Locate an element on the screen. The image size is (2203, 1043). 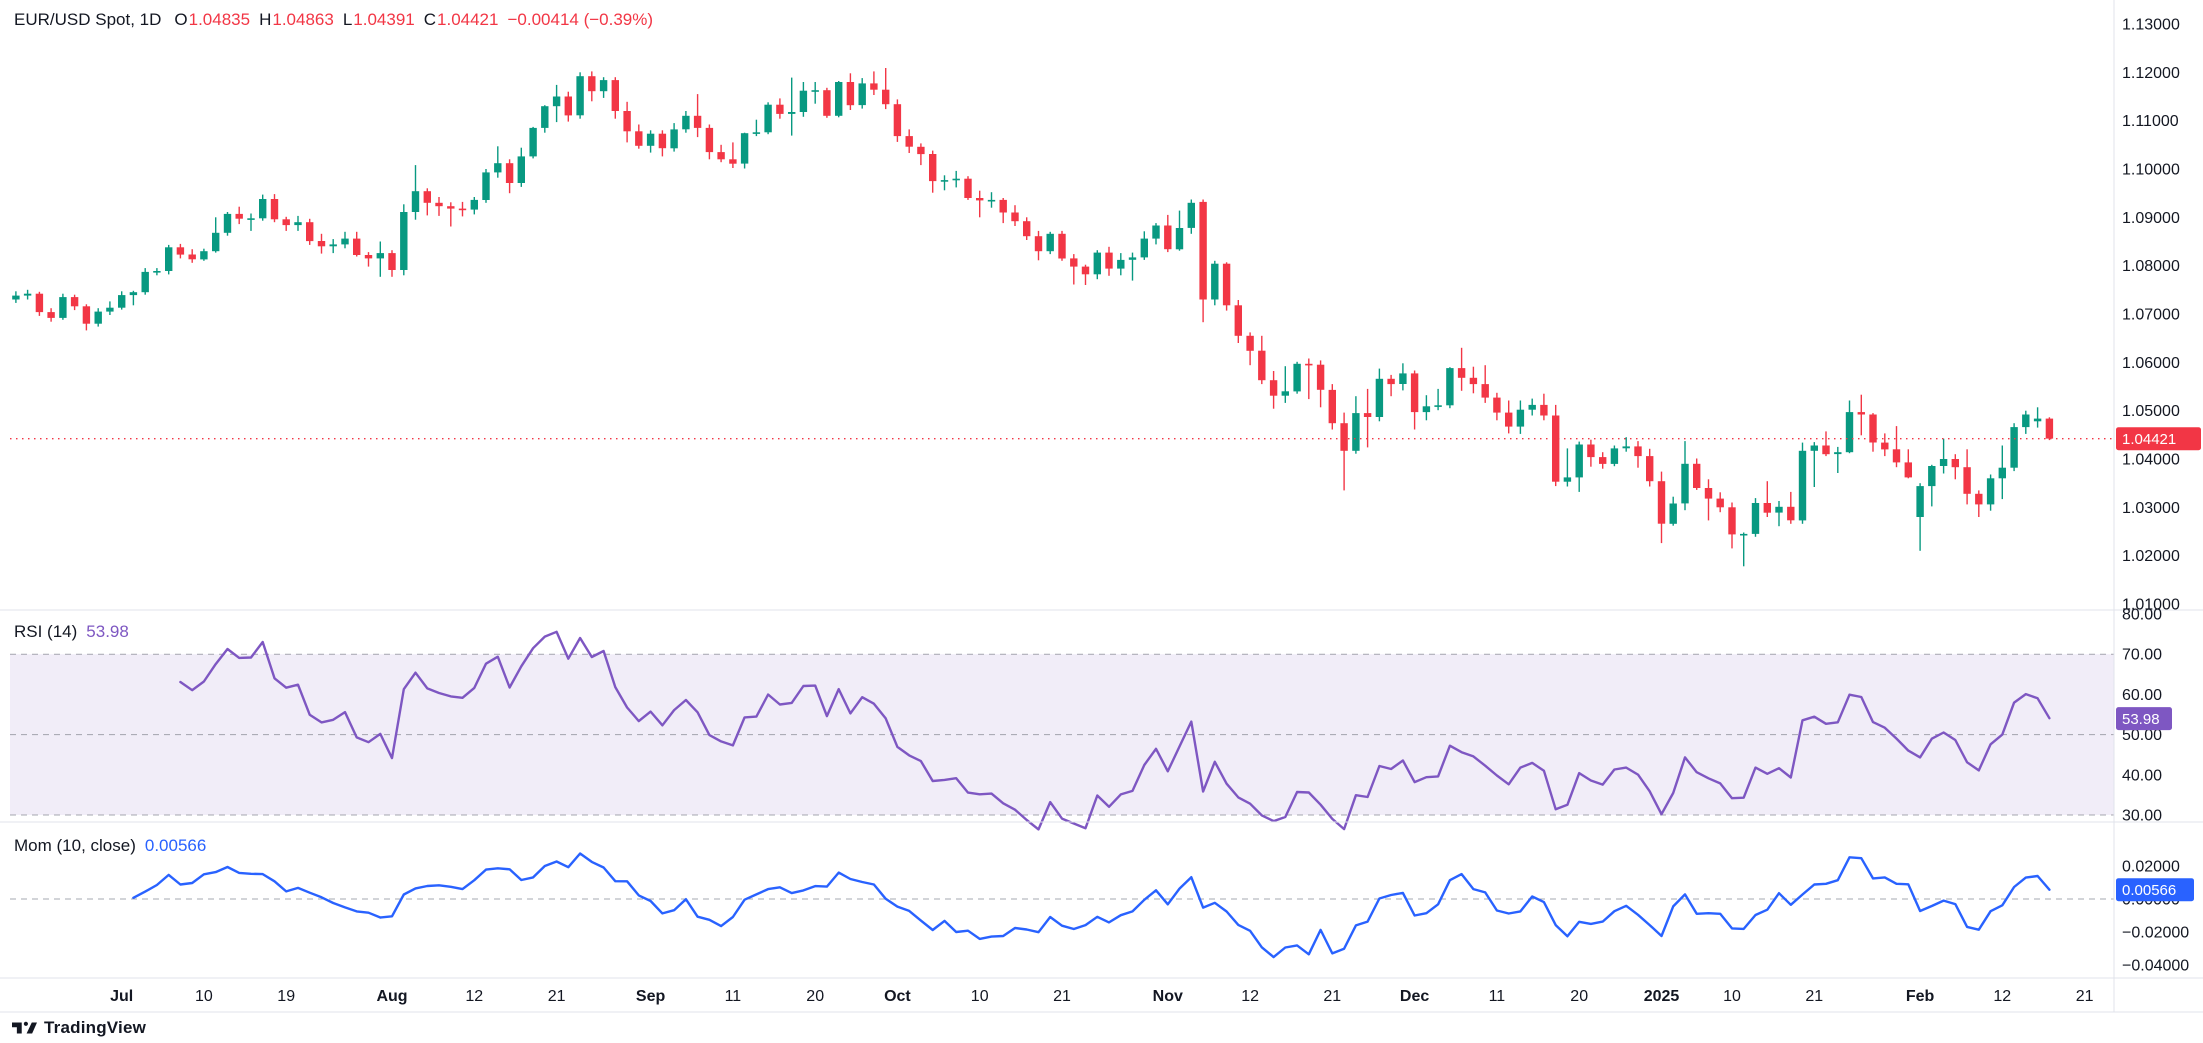
time-axis-label: Jul is located at coordinates (121, 996).